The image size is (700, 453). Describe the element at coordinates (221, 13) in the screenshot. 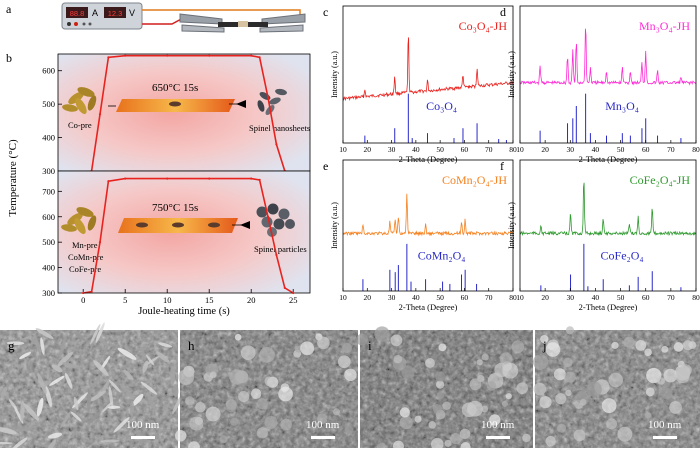

I see `wire-positive` at that location.